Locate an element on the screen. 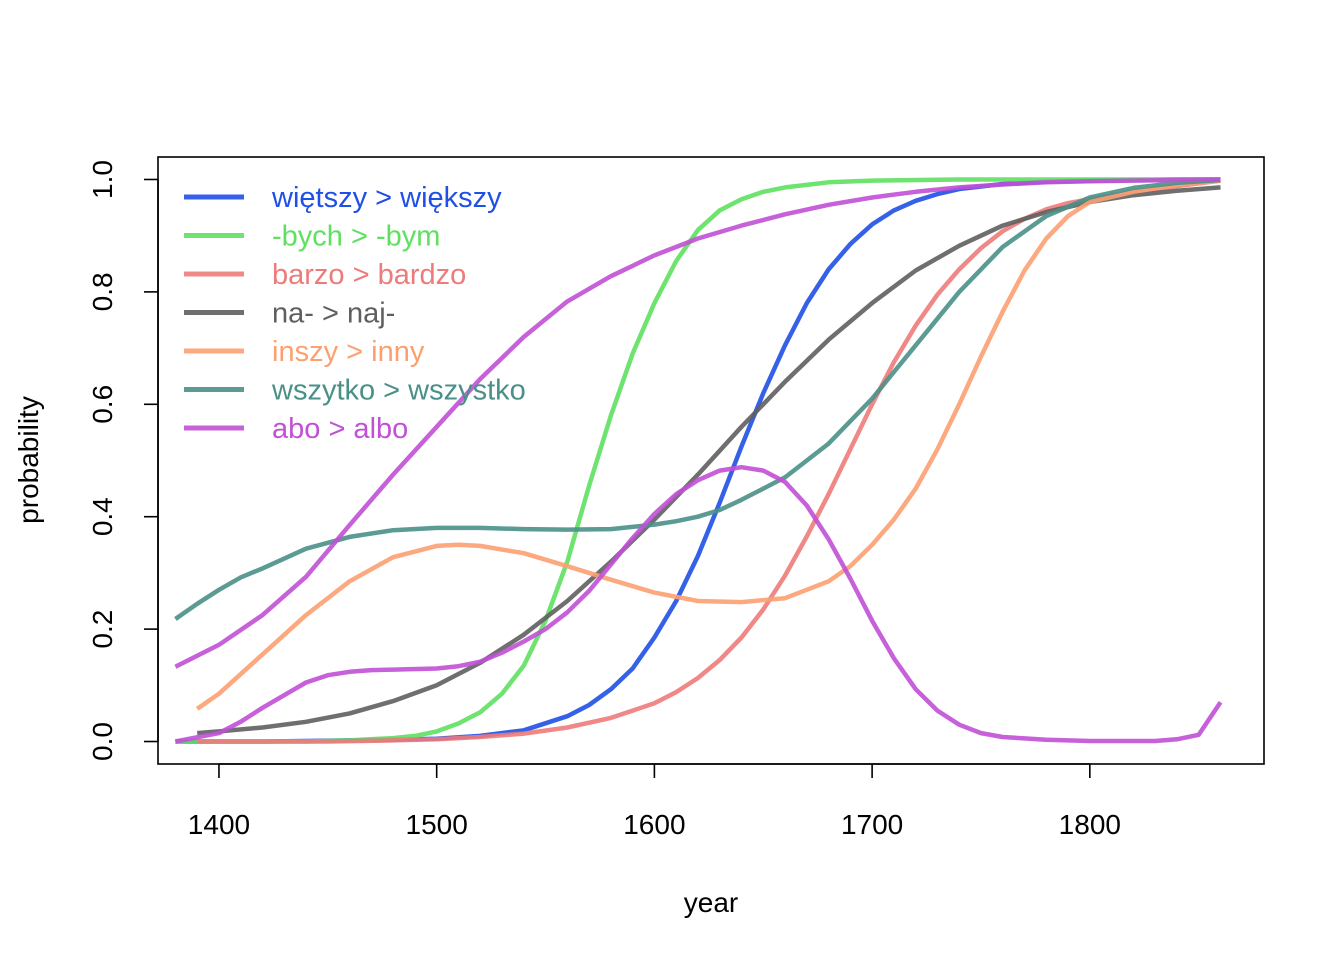  legend-label: wszytko > wszystko is located at coordinates (398, 391).